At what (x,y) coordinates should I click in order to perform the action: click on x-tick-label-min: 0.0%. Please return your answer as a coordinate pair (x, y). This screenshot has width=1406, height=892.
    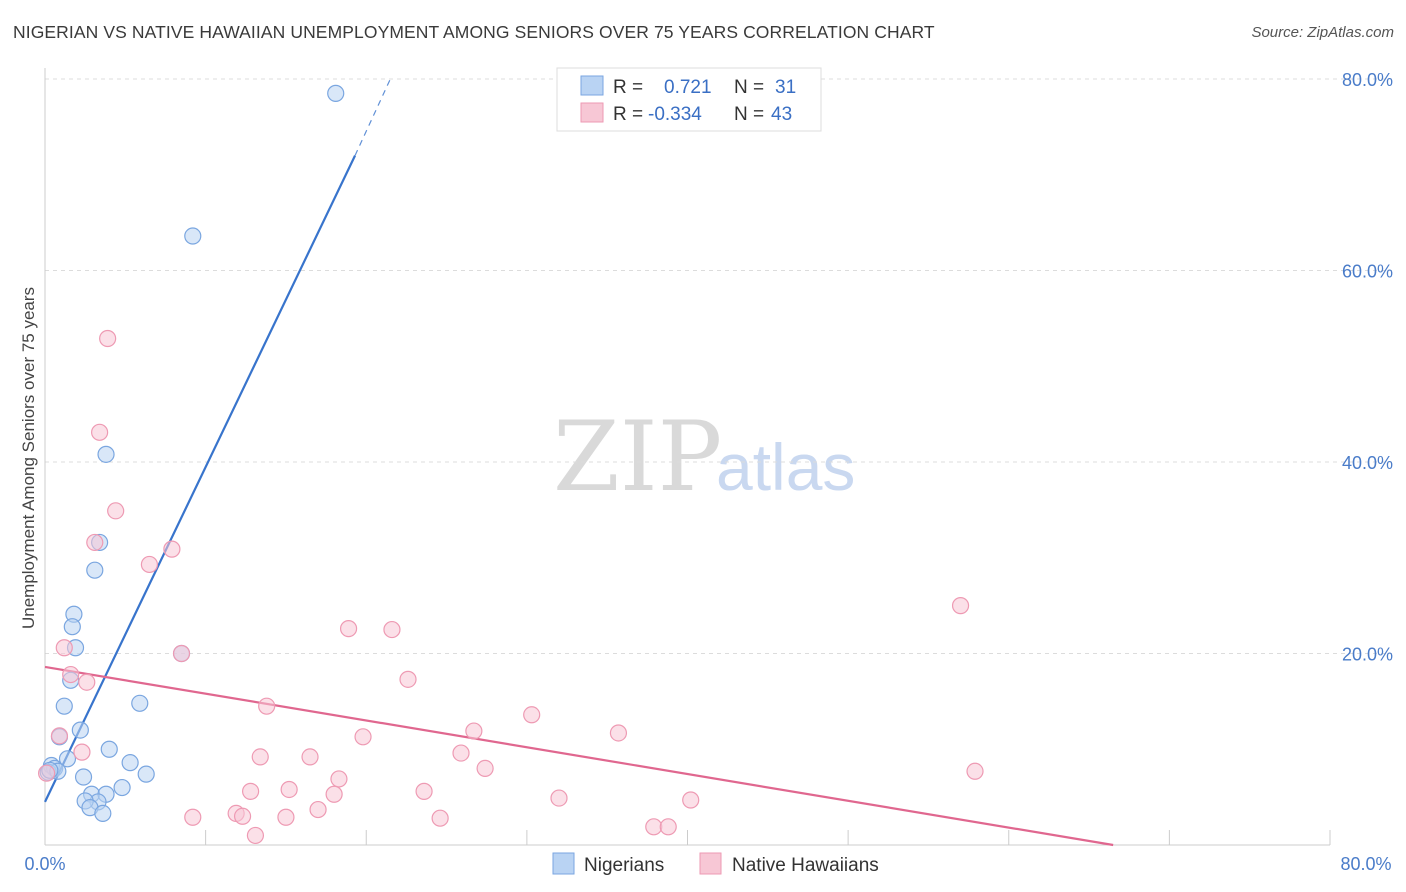
    Looking at the image, I should click on (44, 864).